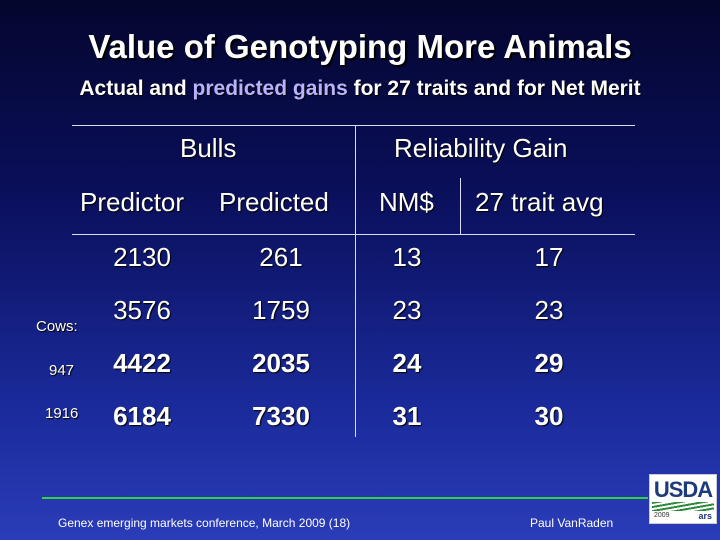 The height and width of the screenshot is (540, 720). I want to click on group-header-reliability-gain: Reliability Gain, so click(481, 148).